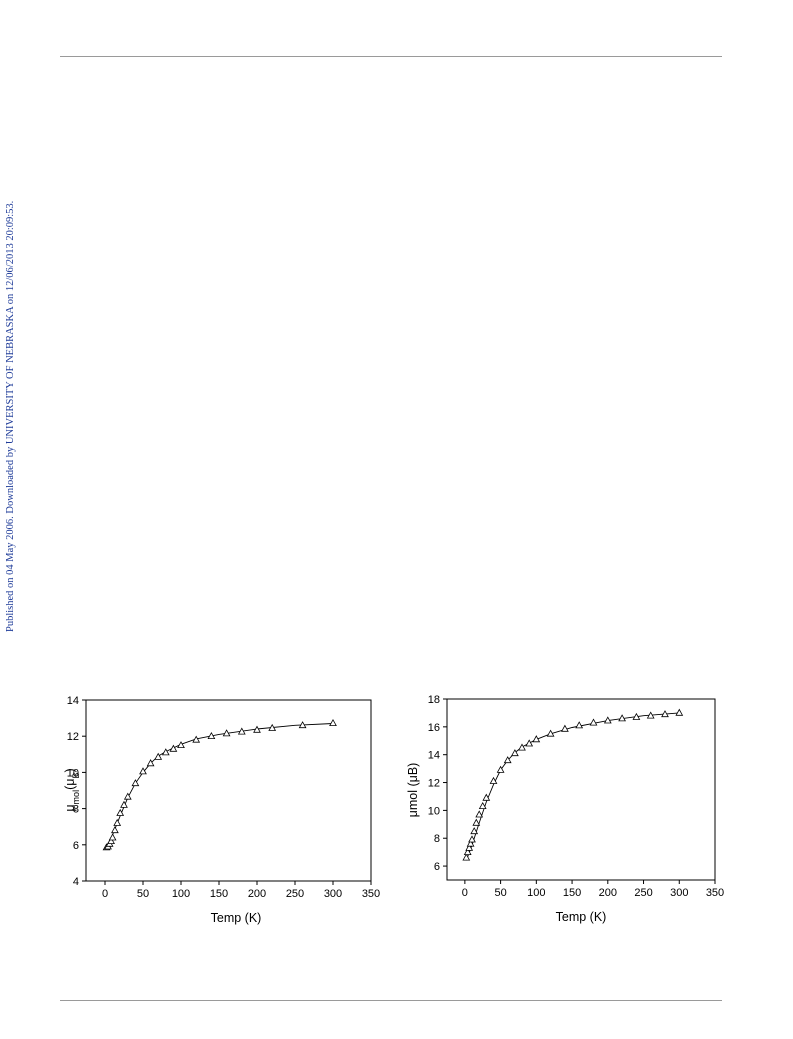 This screenshot has width=793, height=1039. I want to click on y-tick-label: 16, so click(434, 728).